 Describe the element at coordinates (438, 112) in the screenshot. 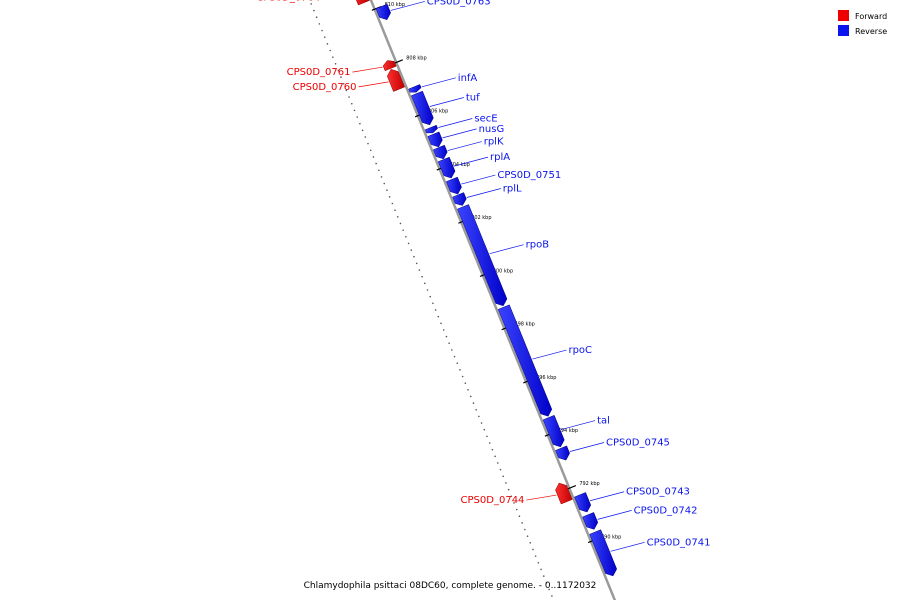

I see `tick-label: 806 kbp` at that location.